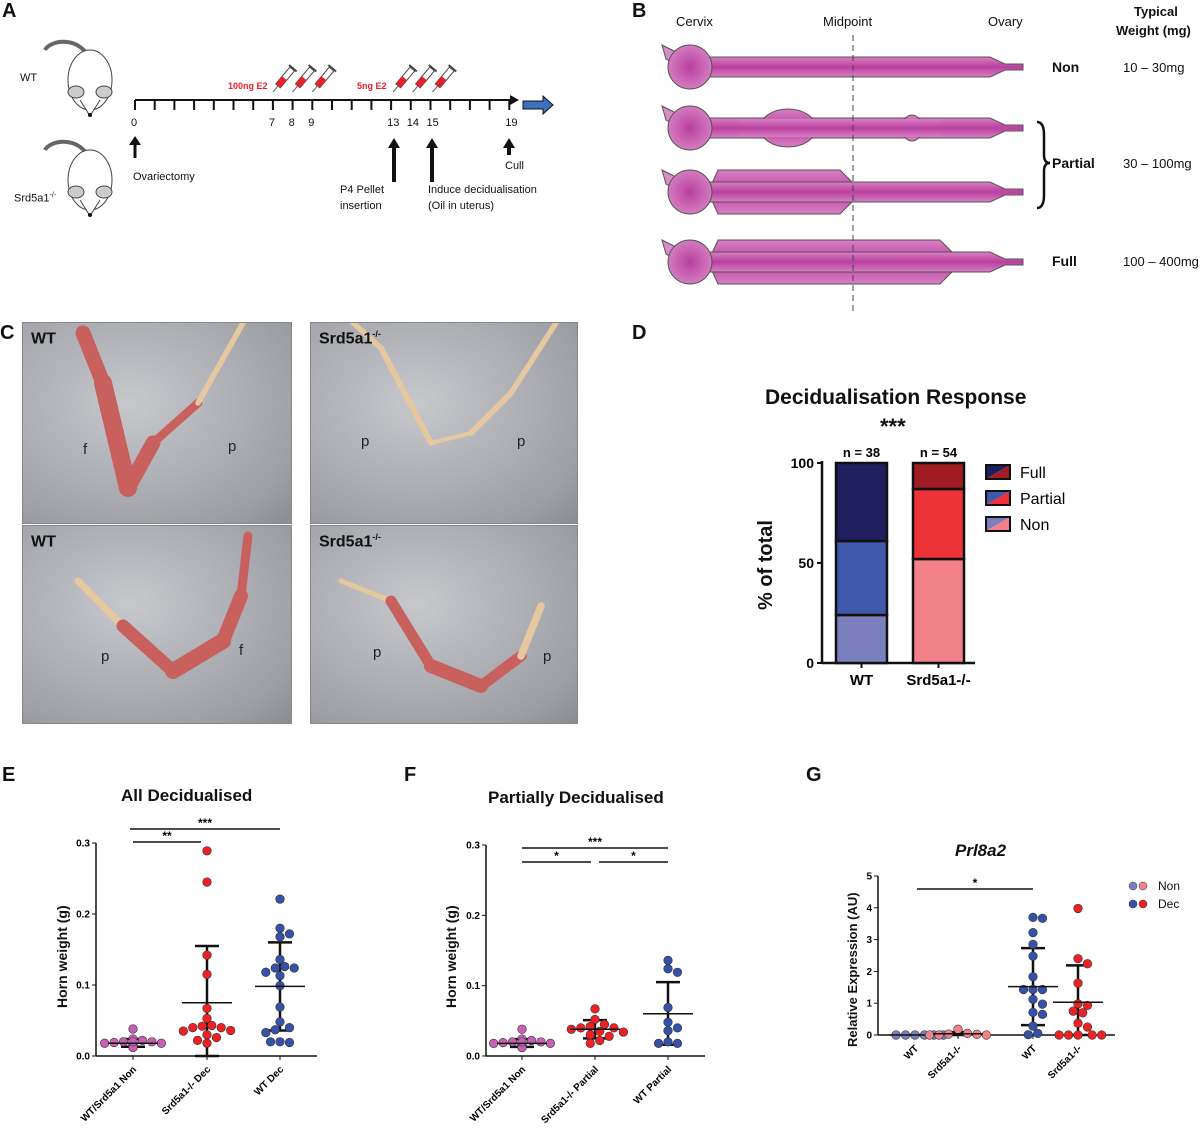 This screenshot has width=1200, height=1128. I want to click on x-tick-label: Srd5a1-/- Partial, so click(570, 1095).